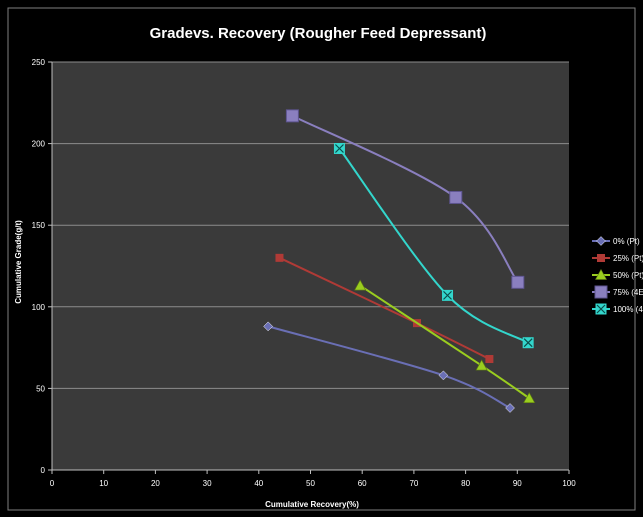 This screenshot has height=517, width=643. I want to click on legend-entry: 100% (4, so click(617, 309).